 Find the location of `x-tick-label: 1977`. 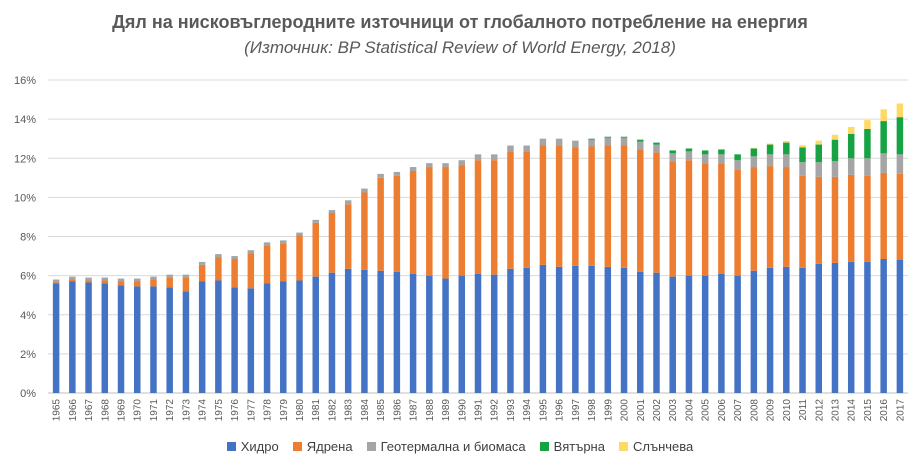

x-tick-label: 1977 is located at coordinates (251, 410).